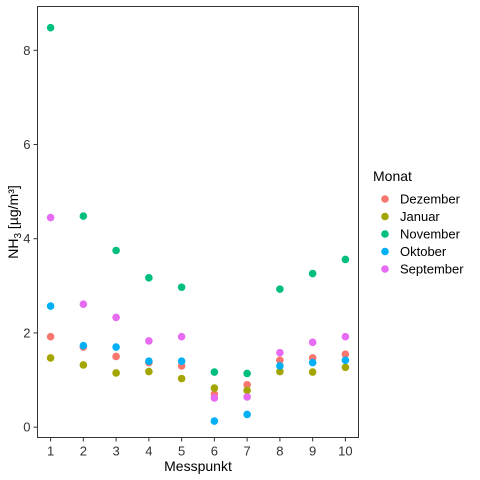  Describe the element at coordinates (198, 466) in the screenshot. I see `x-axis-title: Messpunkt` at that location.